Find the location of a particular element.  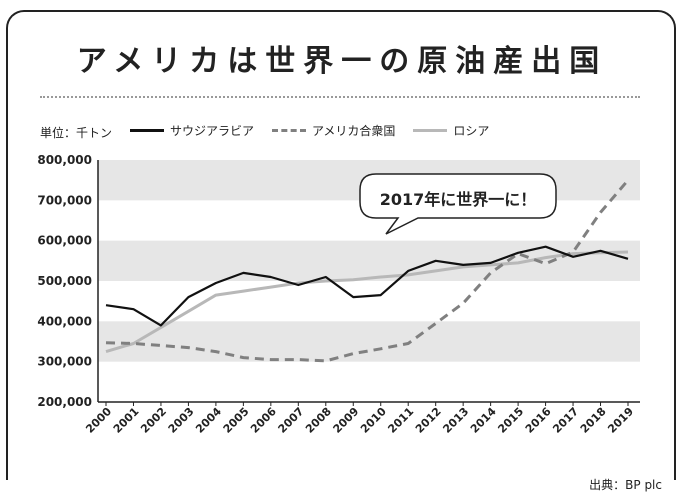

x-tick-label: 2007 is located at coordinates (291, 420).